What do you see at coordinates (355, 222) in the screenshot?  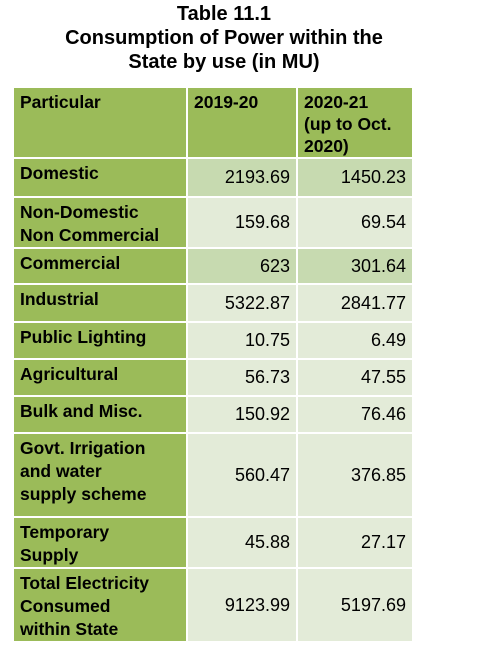 I see `value-2020-21: 69.54` at bounding box center [355, 222].